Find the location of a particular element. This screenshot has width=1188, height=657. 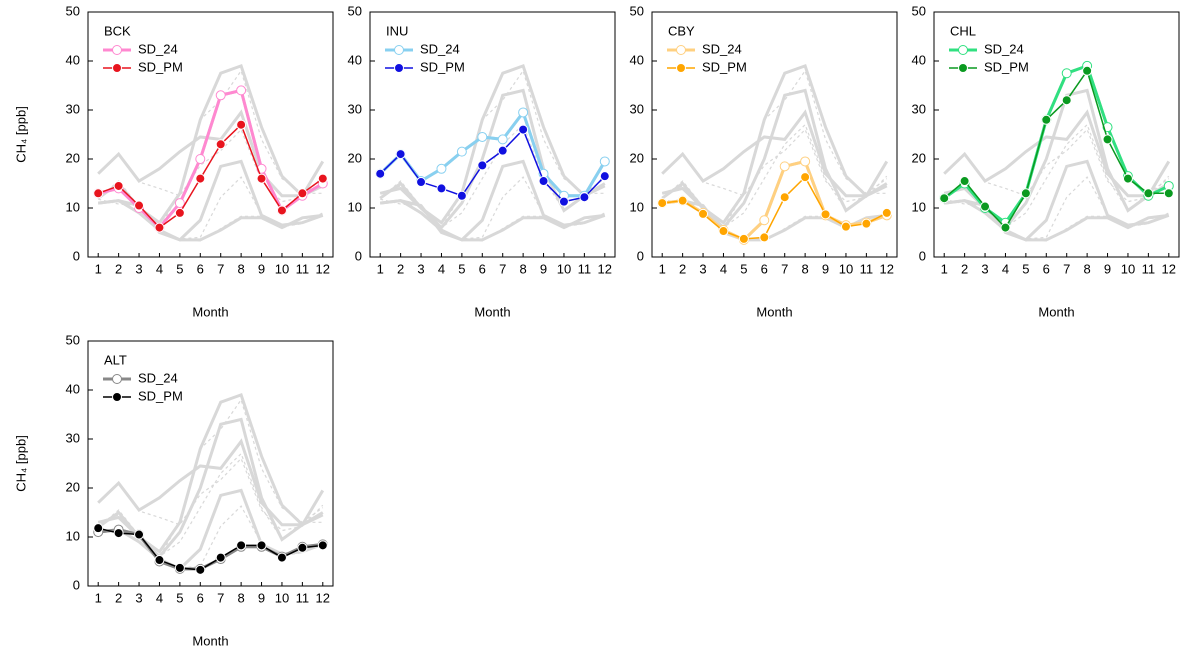

y-axis-label: CH₄ [ppb] is located at coordinates (20, 134).